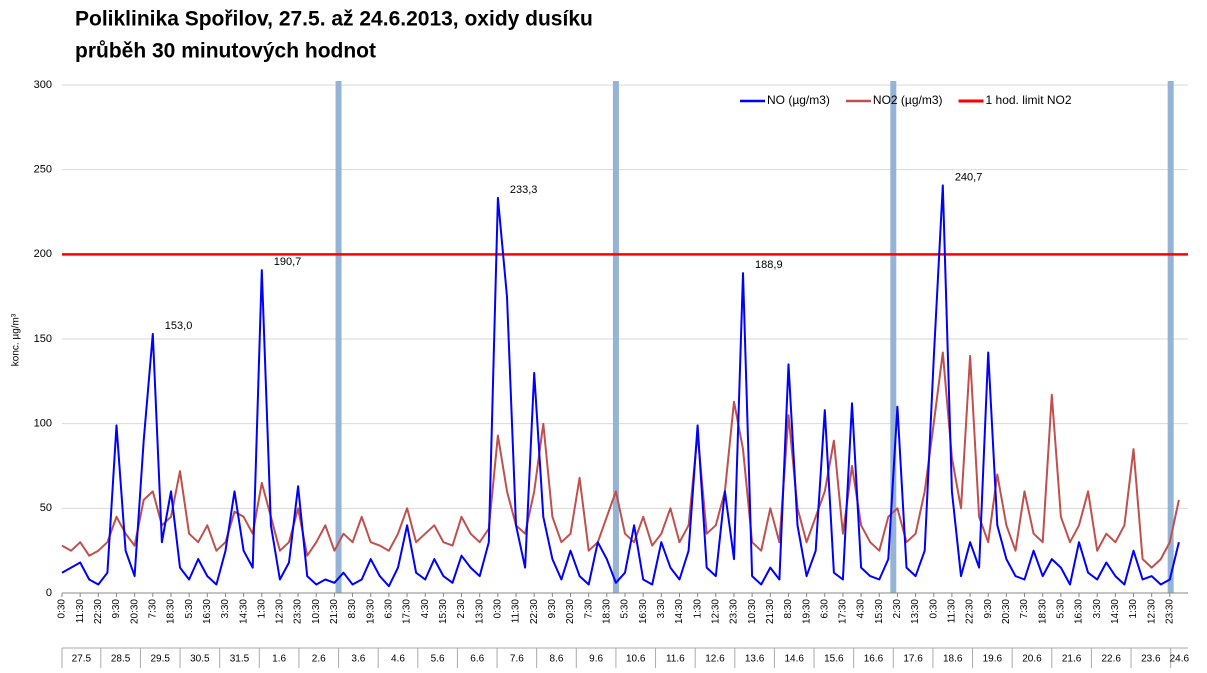  What do you see at coordinates (49, 593) in the screenshot?
I see `y-tick-label: 0` at bounding box center [49, 593].